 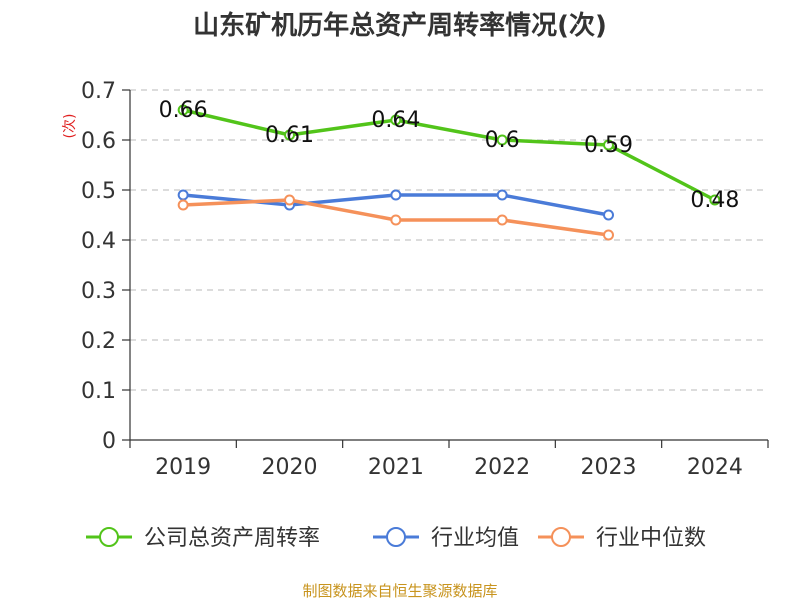 What do you see at coordinates (609, 467) in the screenshot?
I see `x-tick-label: 2023` at bounding box center [609, 467].